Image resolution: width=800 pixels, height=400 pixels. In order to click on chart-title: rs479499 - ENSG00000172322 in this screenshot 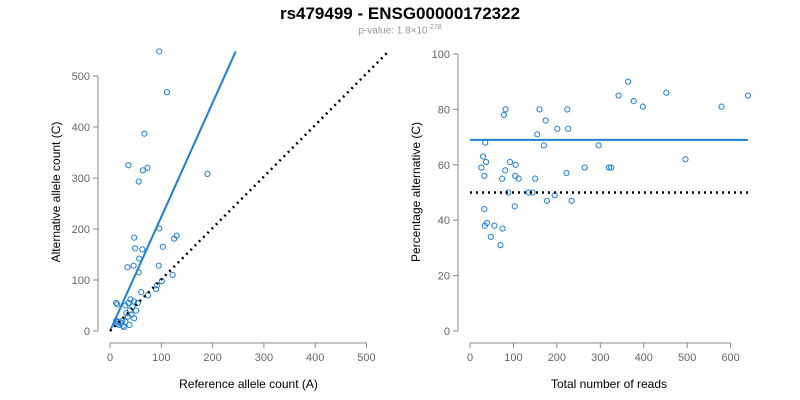, I will do `click(400, 13)`.